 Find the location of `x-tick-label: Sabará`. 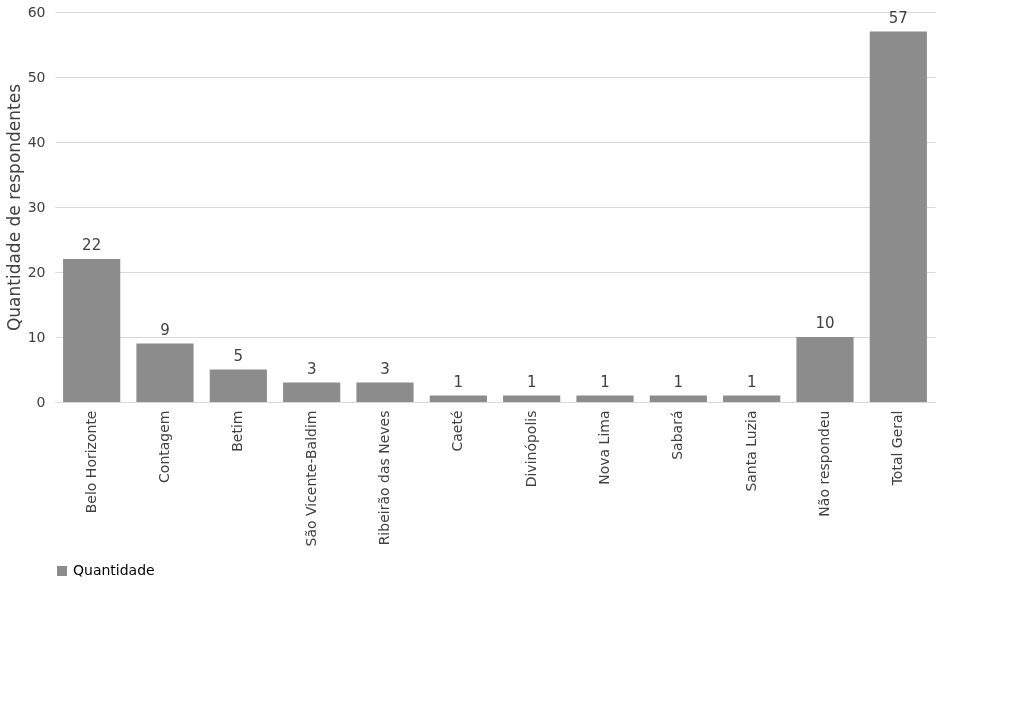

x-tick-label: Sabará is located at coordinates (677, 435).